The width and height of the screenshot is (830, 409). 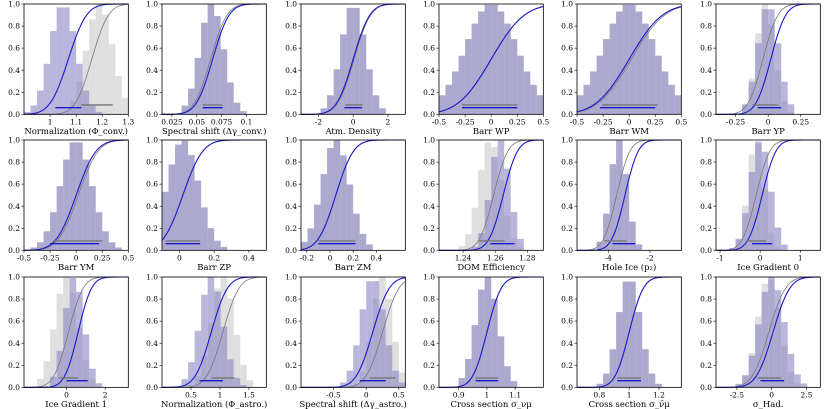 I want to click on y-tick-label: 0.4, so click(x=152, y=206).